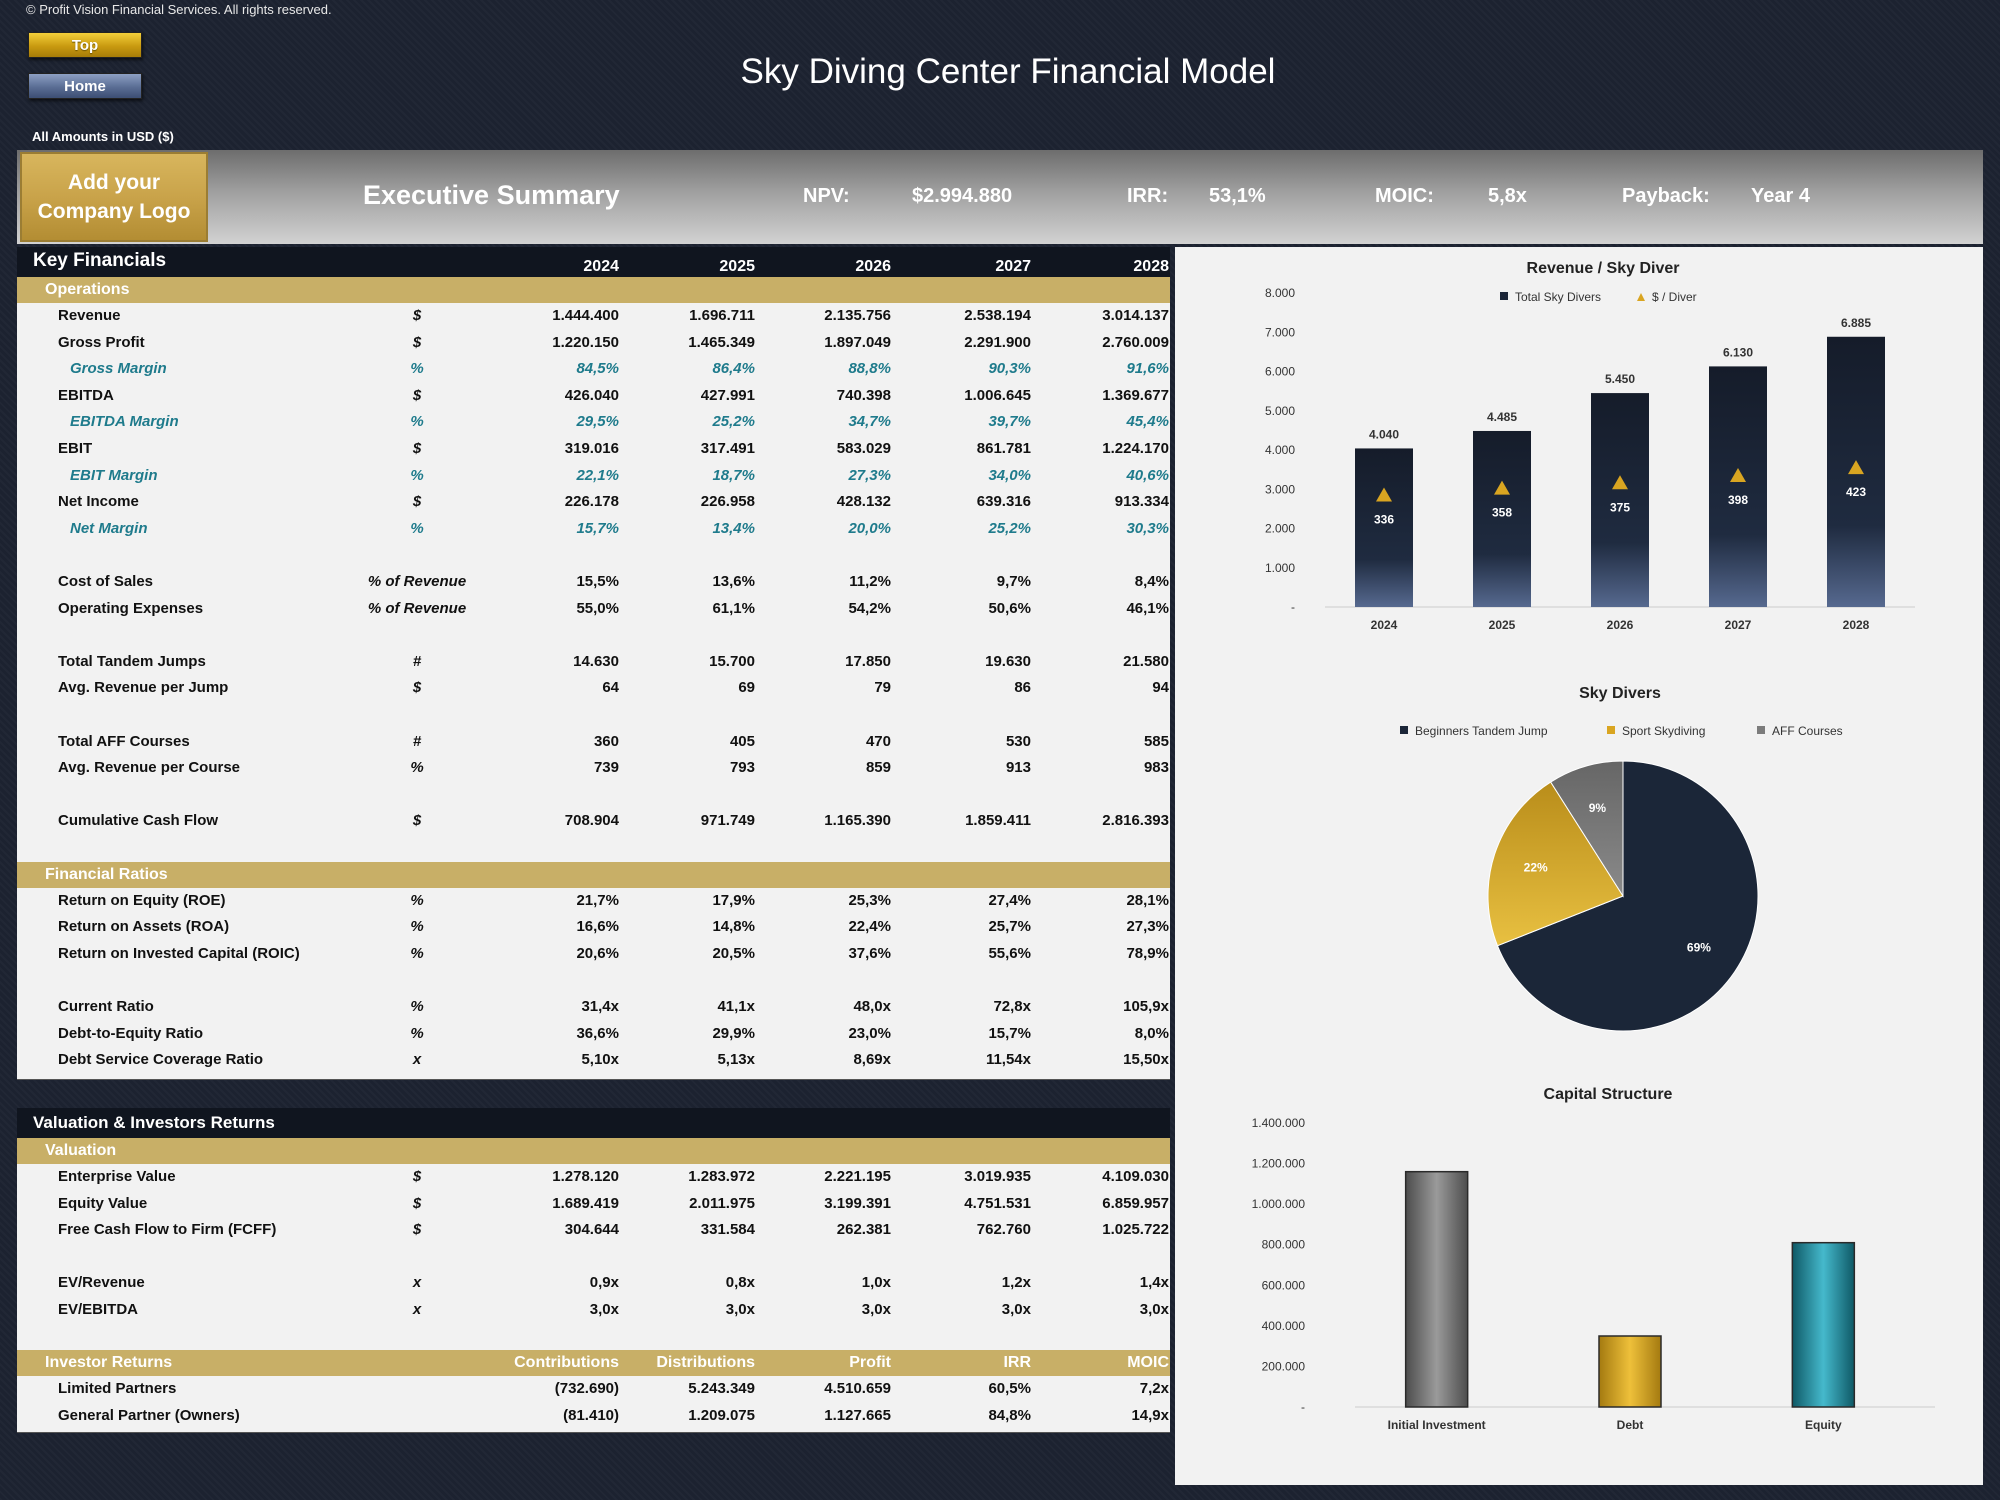 Image resolution: width=2000 pixels, height=1500 pixels. I want to click on point-dollar-per-diver, so click(1502, 487).